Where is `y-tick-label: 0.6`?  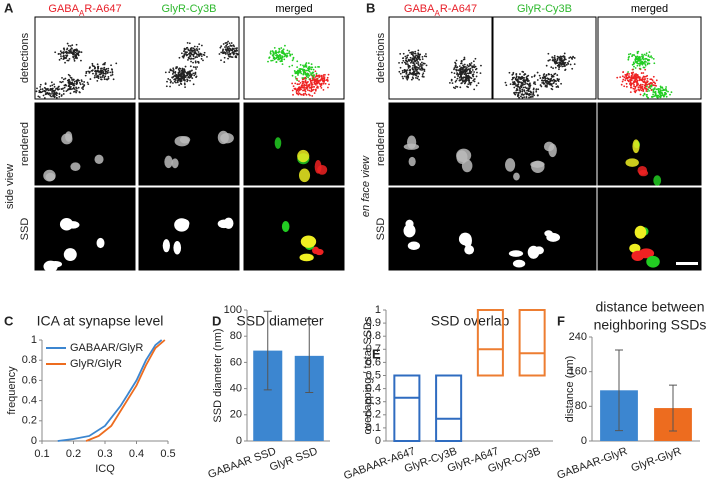
y-tick-label: 0.6 is located at coordinates (29, 380).